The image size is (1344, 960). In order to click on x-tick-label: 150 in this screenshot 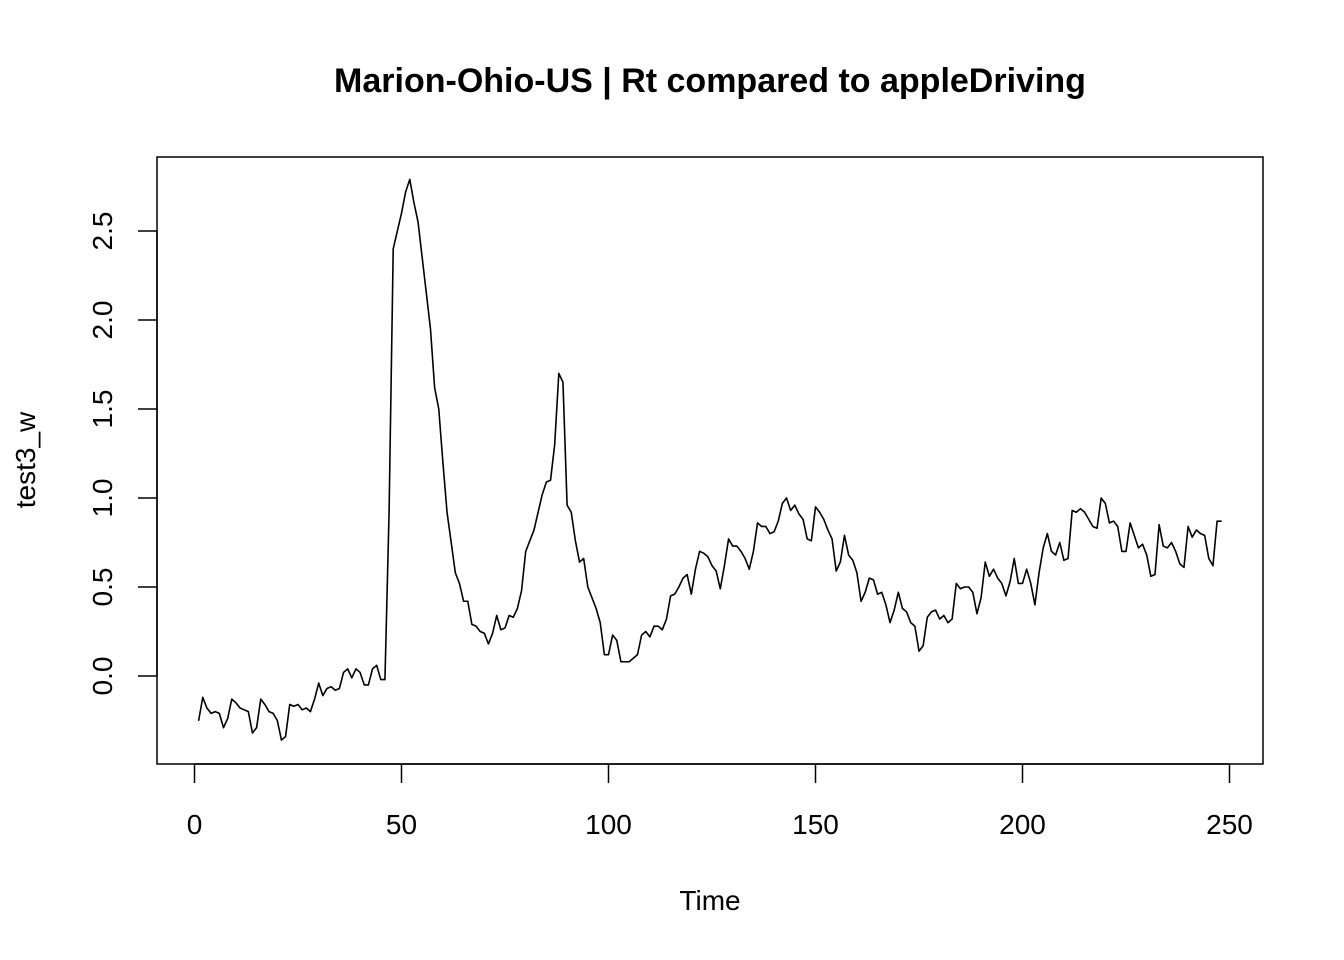, I will do `click(815, 824)`.